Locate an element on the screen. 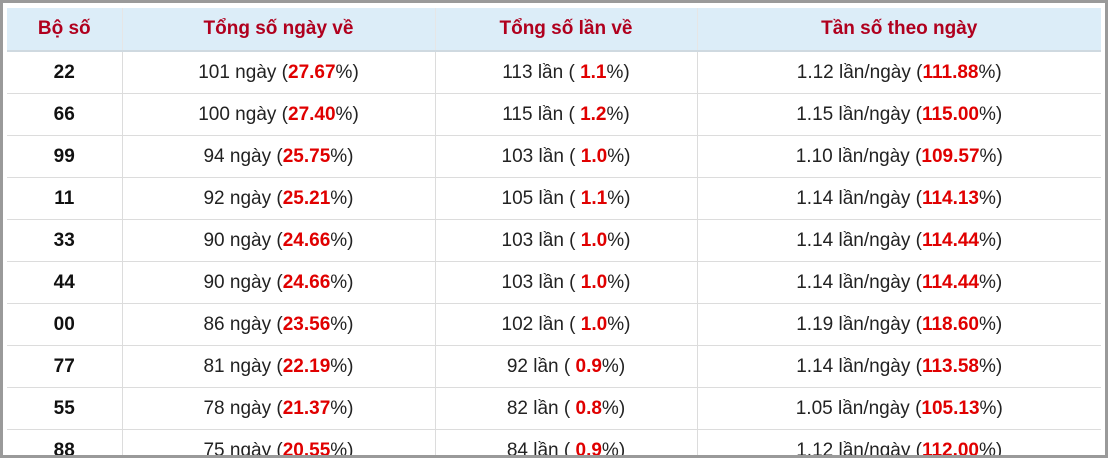 The height and width of the screenshot is (458, 1108). stat-cell: 92 lần ( 0.9%) is located at coordinates (566, 366).